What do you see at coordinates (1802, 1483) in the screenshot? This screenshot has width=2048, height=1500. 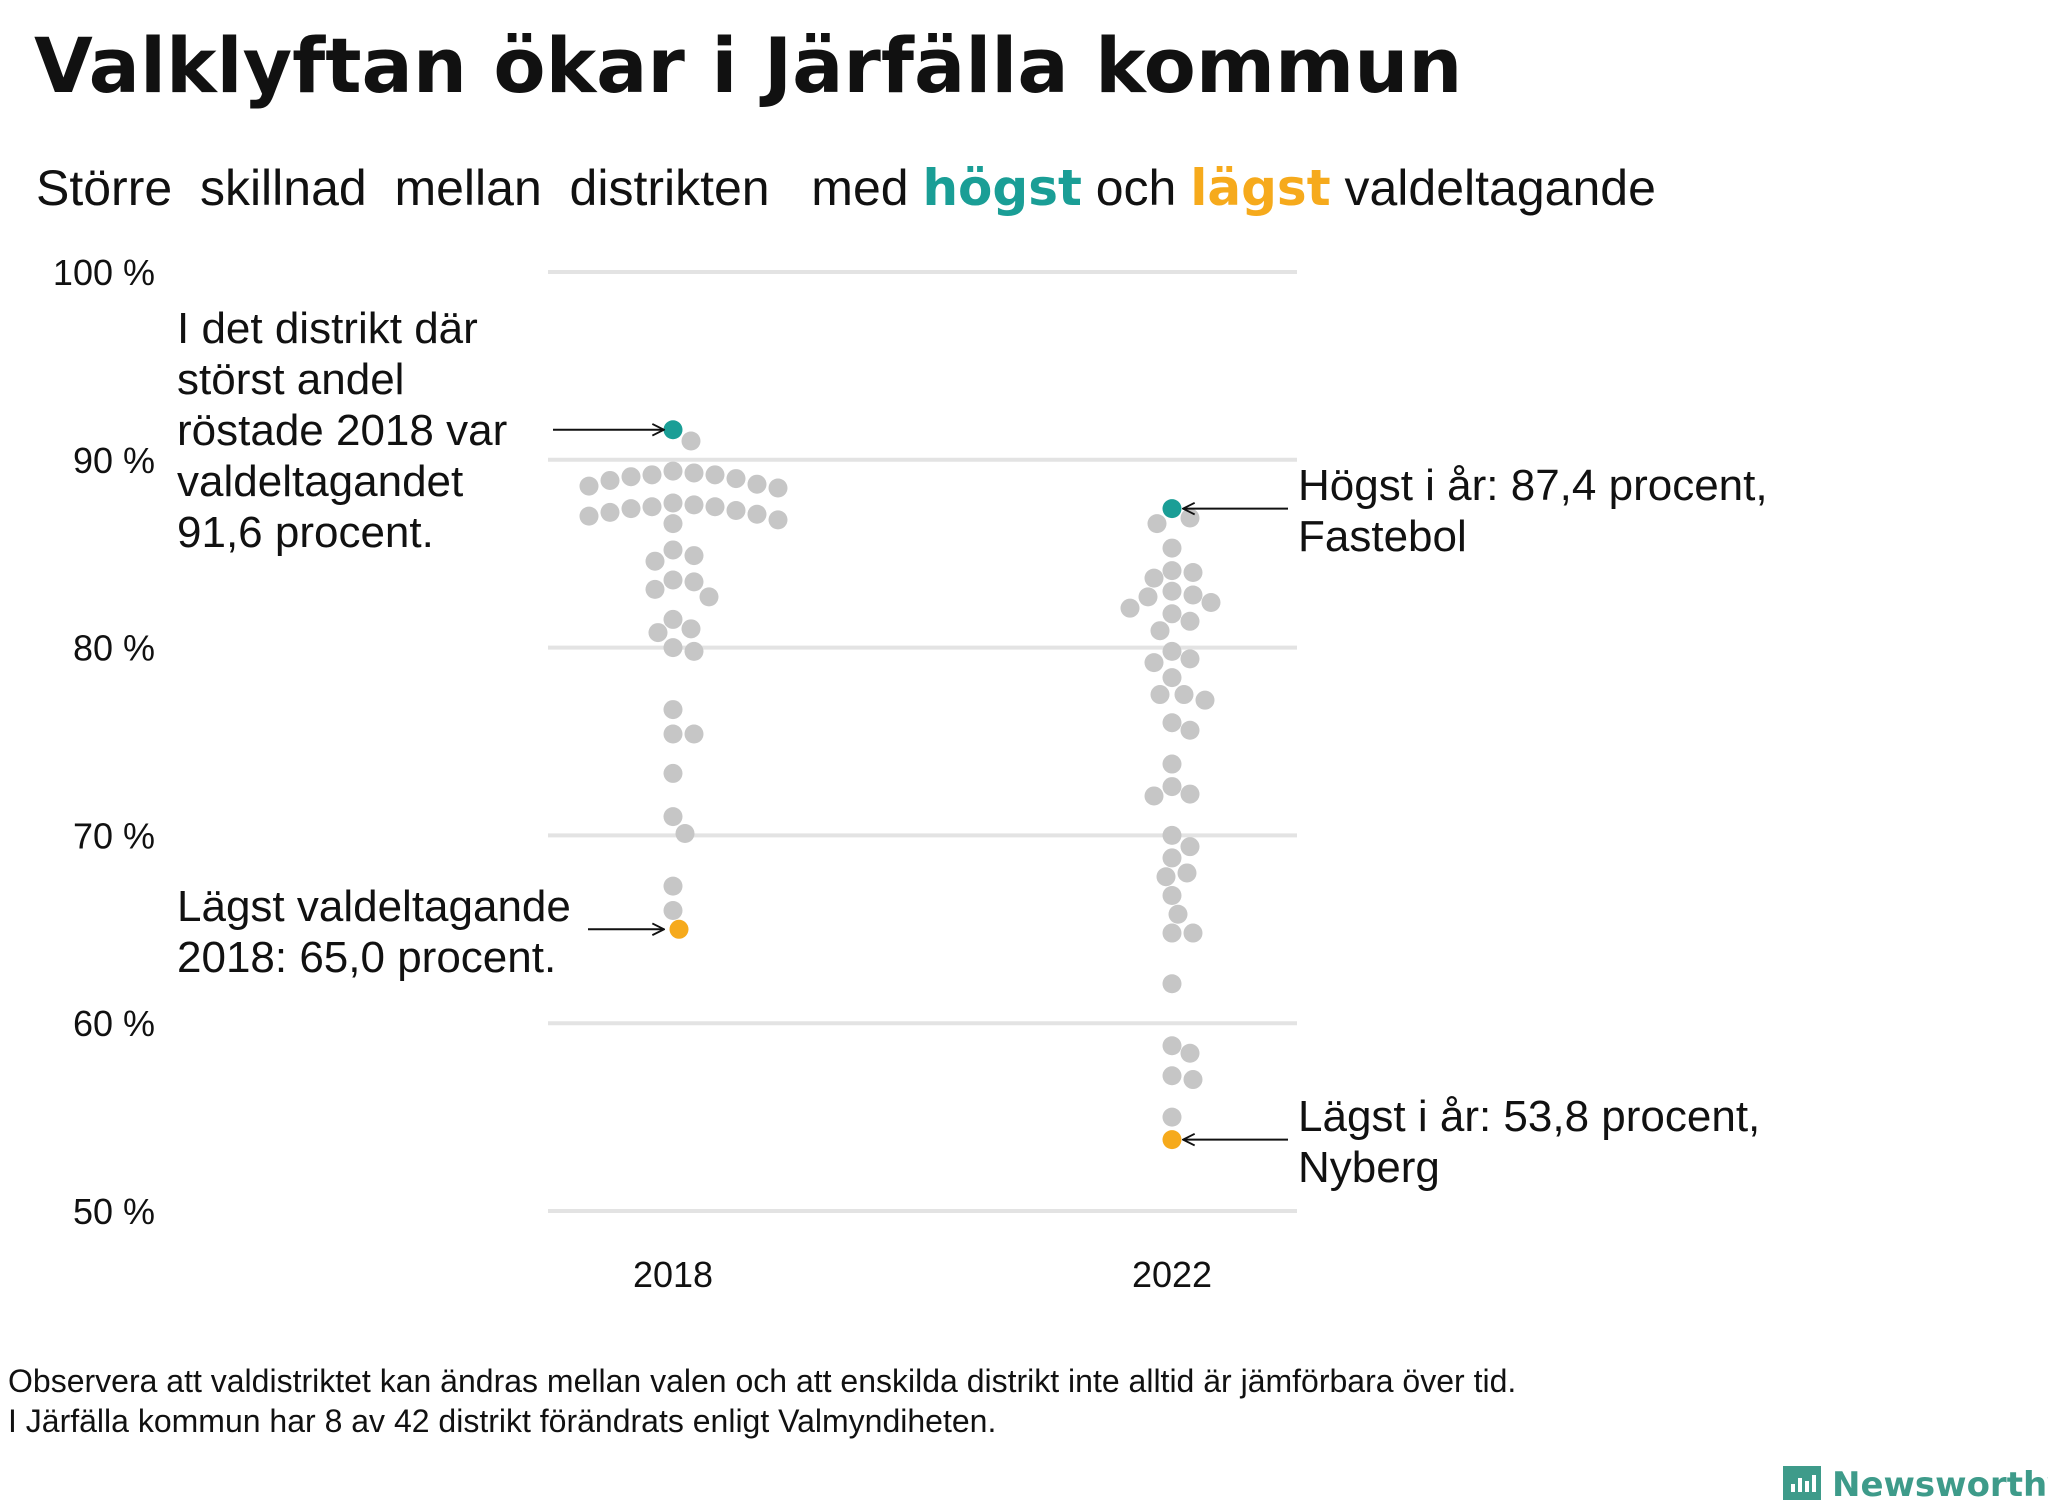 I see `newsworthy-logo-icon` at bounding box center [1802, 1483].